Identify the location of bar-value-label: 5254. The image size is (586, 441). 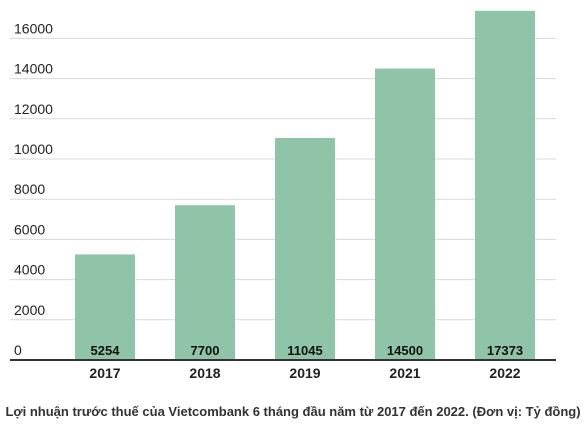
(106, 350).